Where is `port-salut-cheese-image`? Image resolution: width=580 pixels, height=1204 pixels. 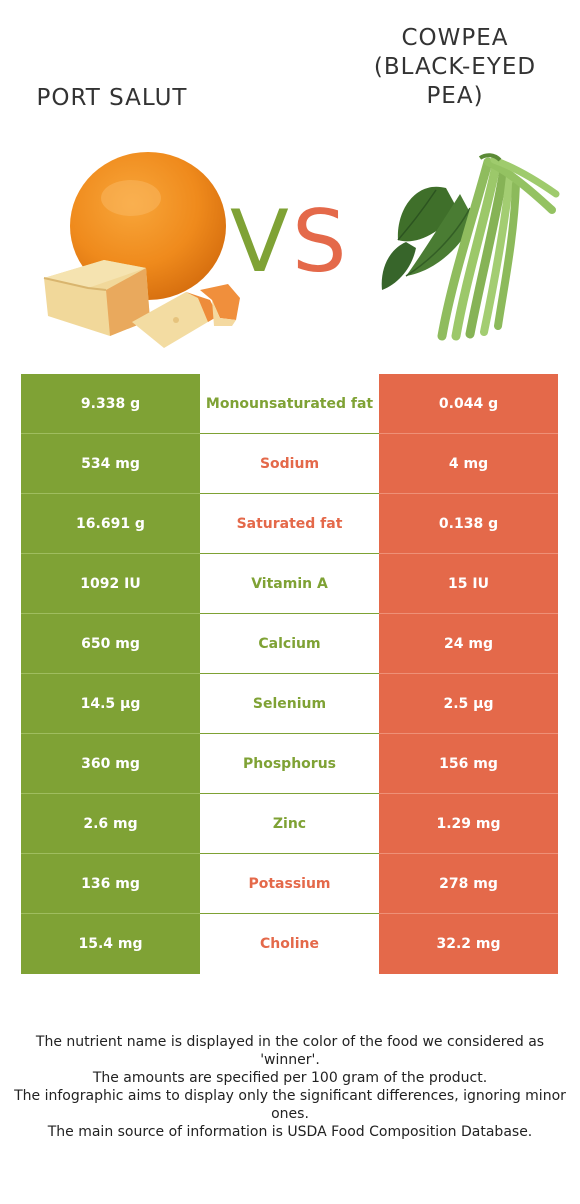 port-salut-cheese-image is located at coordinates (141, 250).